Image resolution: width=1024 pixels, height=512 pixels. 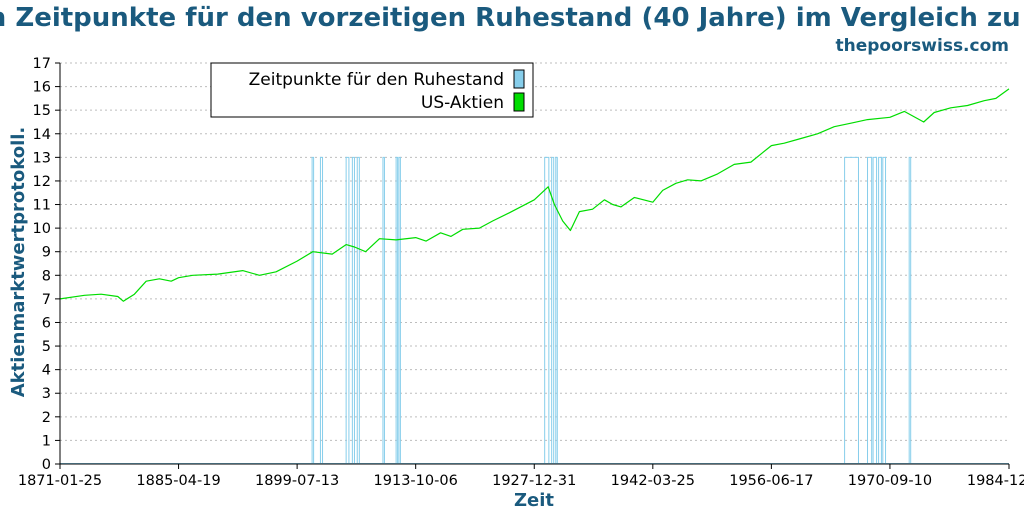 I want to click on y-axis-label: Aktienmarktwertprotokoll., so click(x=18, y=262).